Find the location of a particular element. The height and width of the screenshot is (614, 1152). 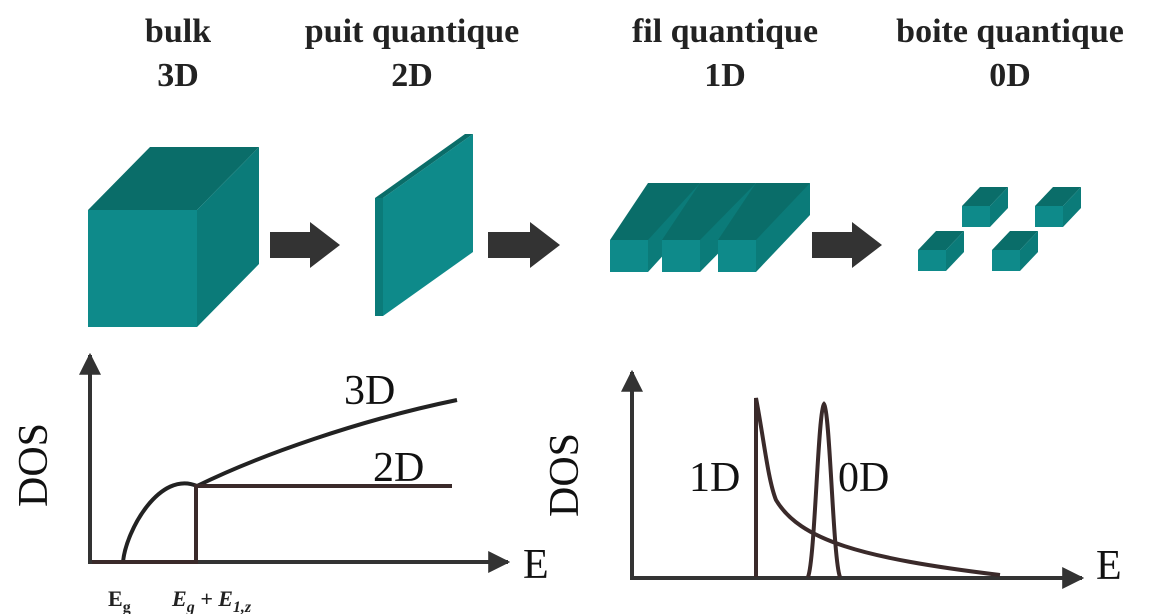

header-quantum-wire-name: fil quantique is located at coordinates (725, 31).